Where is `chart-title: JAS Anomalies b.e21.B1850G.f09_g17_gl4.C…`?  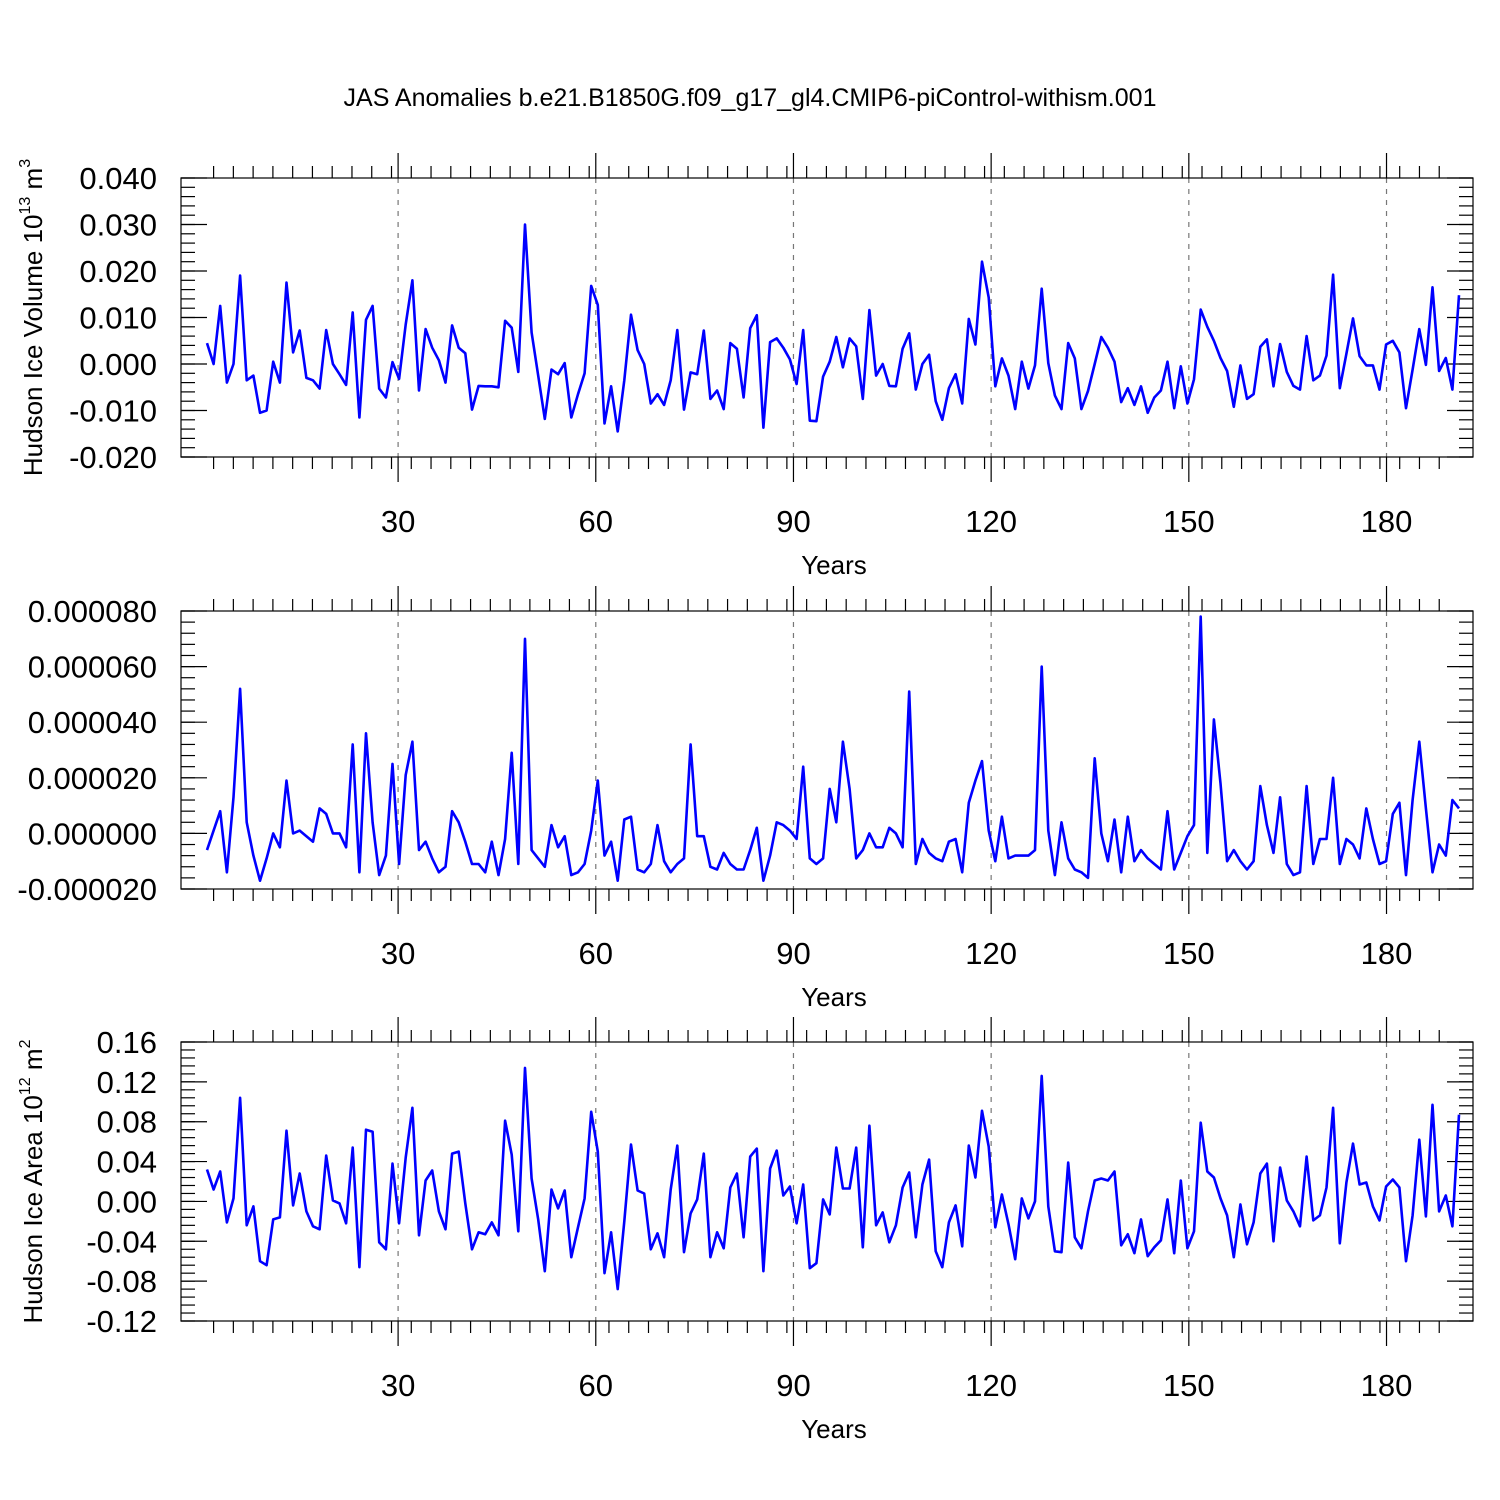 chart-title: JAS Anomalies b.e21.B1850G.f09_g17_gl4.C… is located at coordinates (750, 98).